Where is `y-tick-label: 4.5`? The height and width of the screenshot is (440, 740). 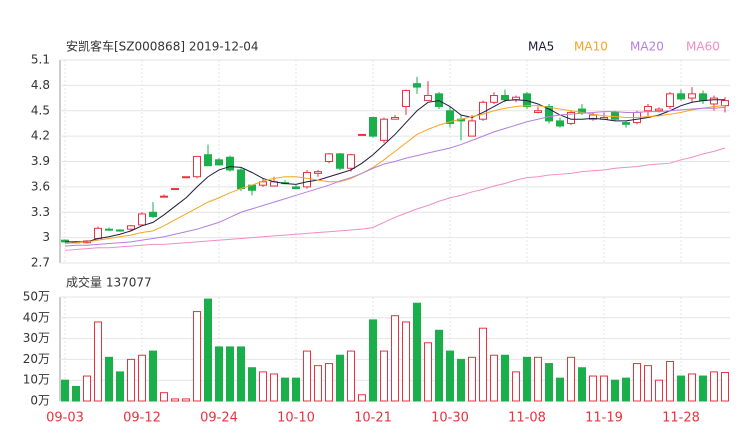 y-tick-label: 4.5 is located at coordinates (40, 110).